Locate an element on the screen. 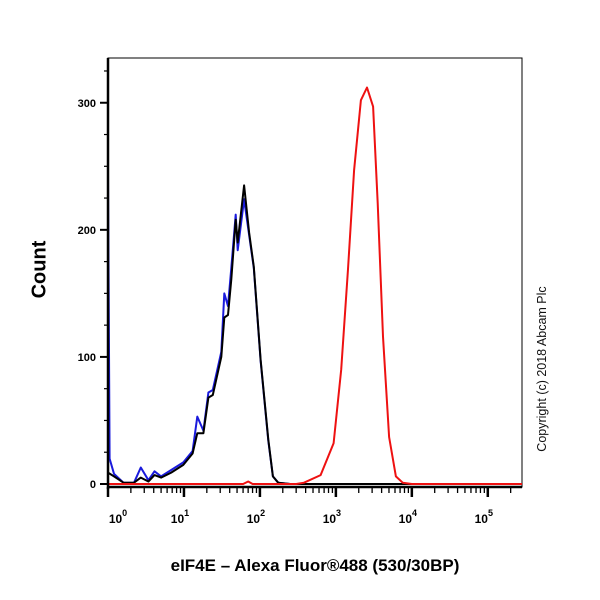  copyright-notice: Copyright (c) 2018 Abcam Plc is located at coordinates (542, 369).